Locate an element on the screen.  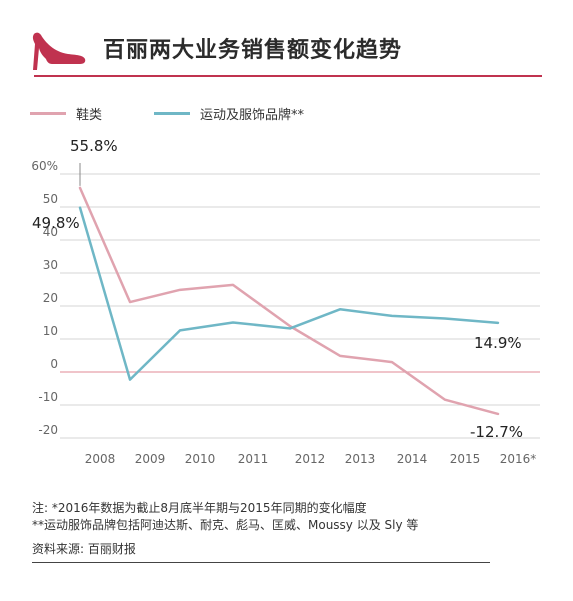
y-tick-label: -10 is located at coordinates (48, 397).